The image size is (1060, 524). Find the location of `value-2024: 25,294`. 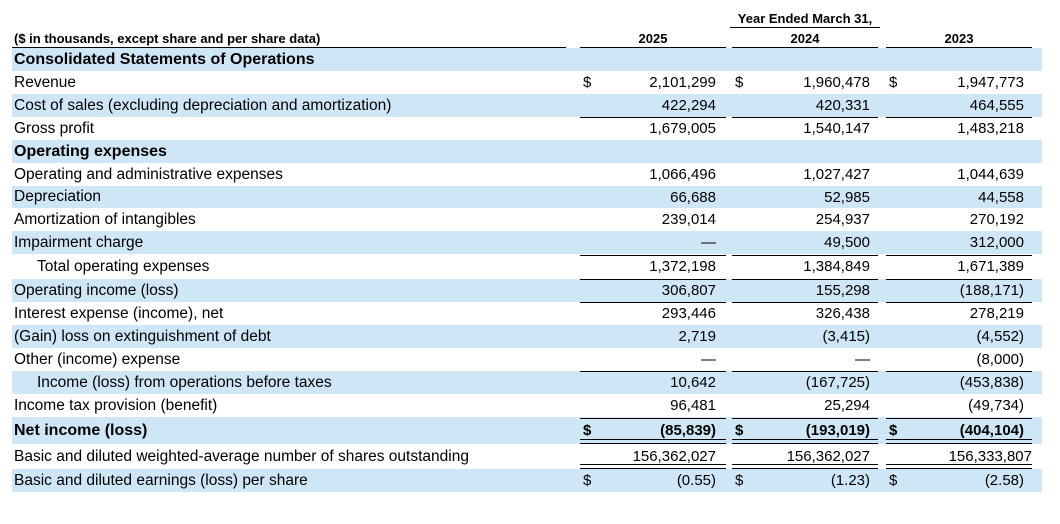

value-2024: 25,294 is located at coordinates (847, 405).